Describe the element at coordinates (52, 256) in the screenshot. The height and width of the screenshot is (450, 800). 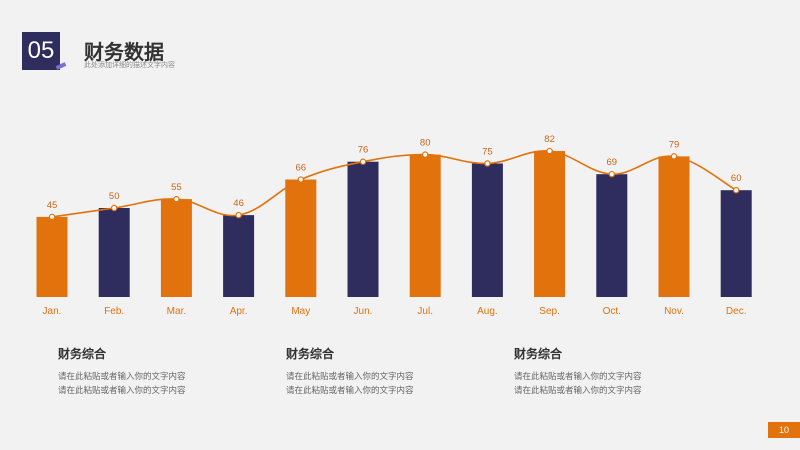
I see `bar-jan` at that location.